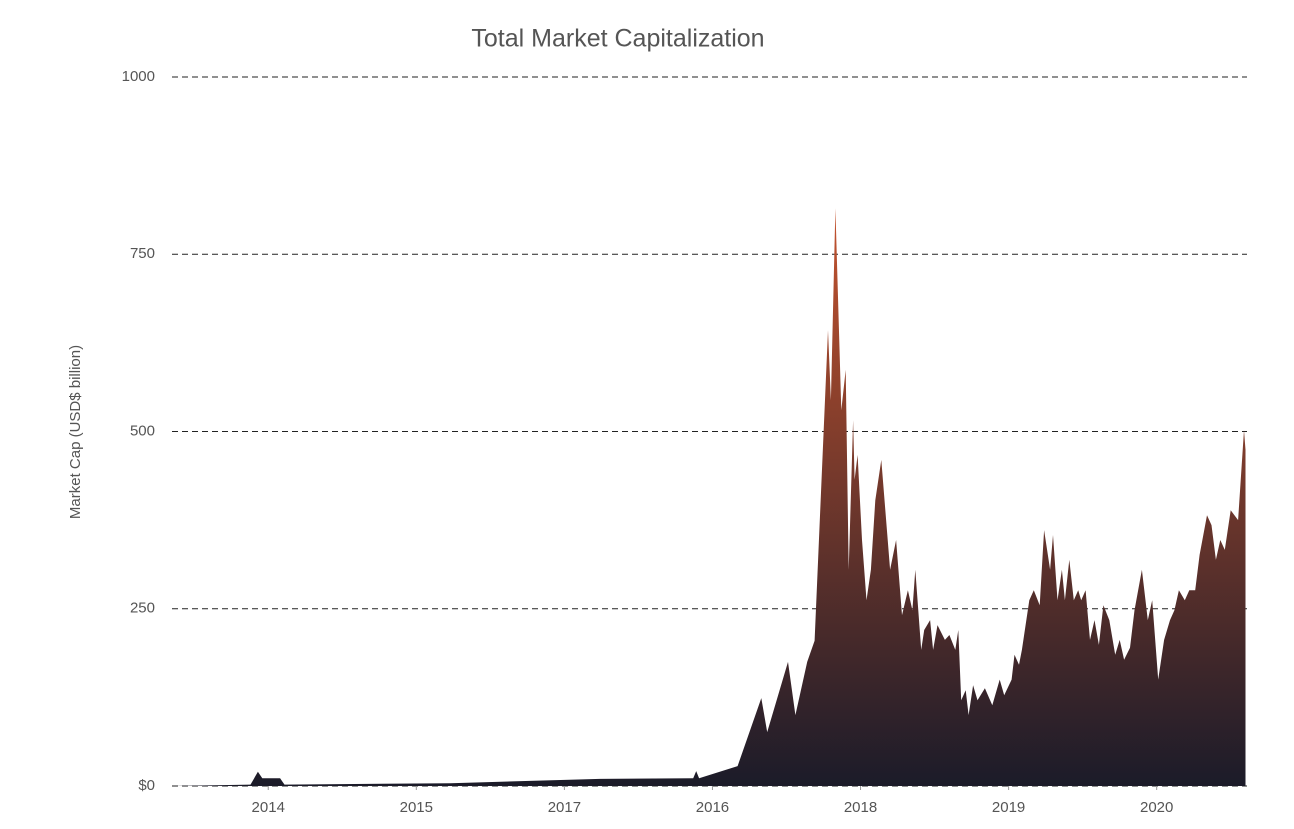 Image resolution: width=1294 pixels, height=829 pixels. I want to click on x-tick-label: 2018, so click(860, 807).